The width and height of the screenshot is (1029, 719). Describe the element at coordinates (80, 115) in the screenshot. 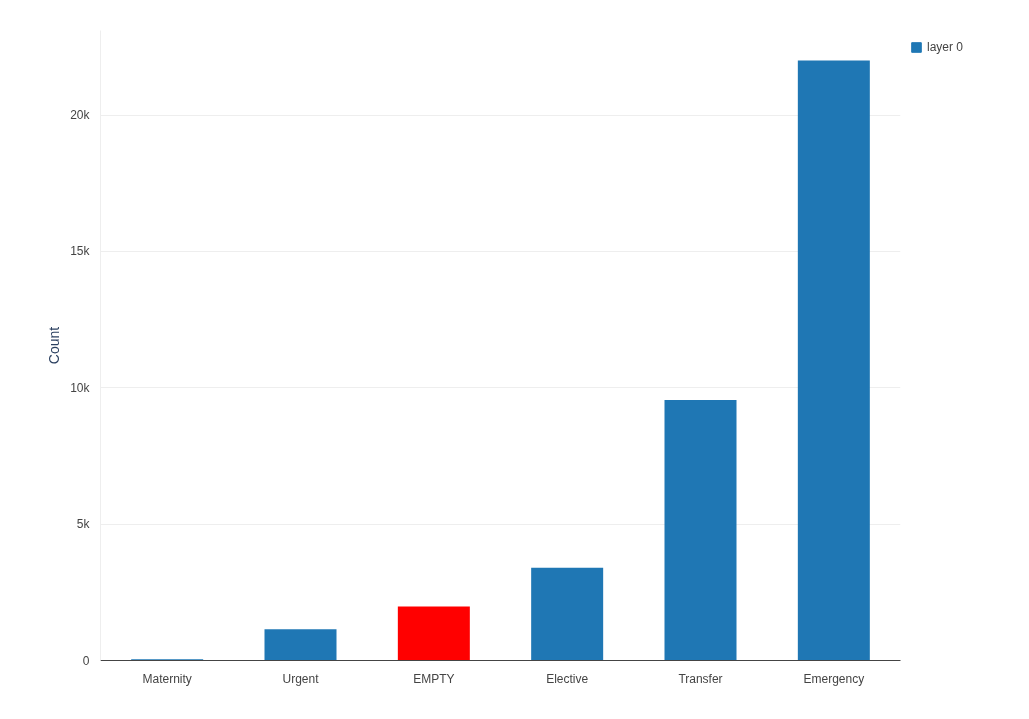

I see `y-tick-label: 20k` at that location.